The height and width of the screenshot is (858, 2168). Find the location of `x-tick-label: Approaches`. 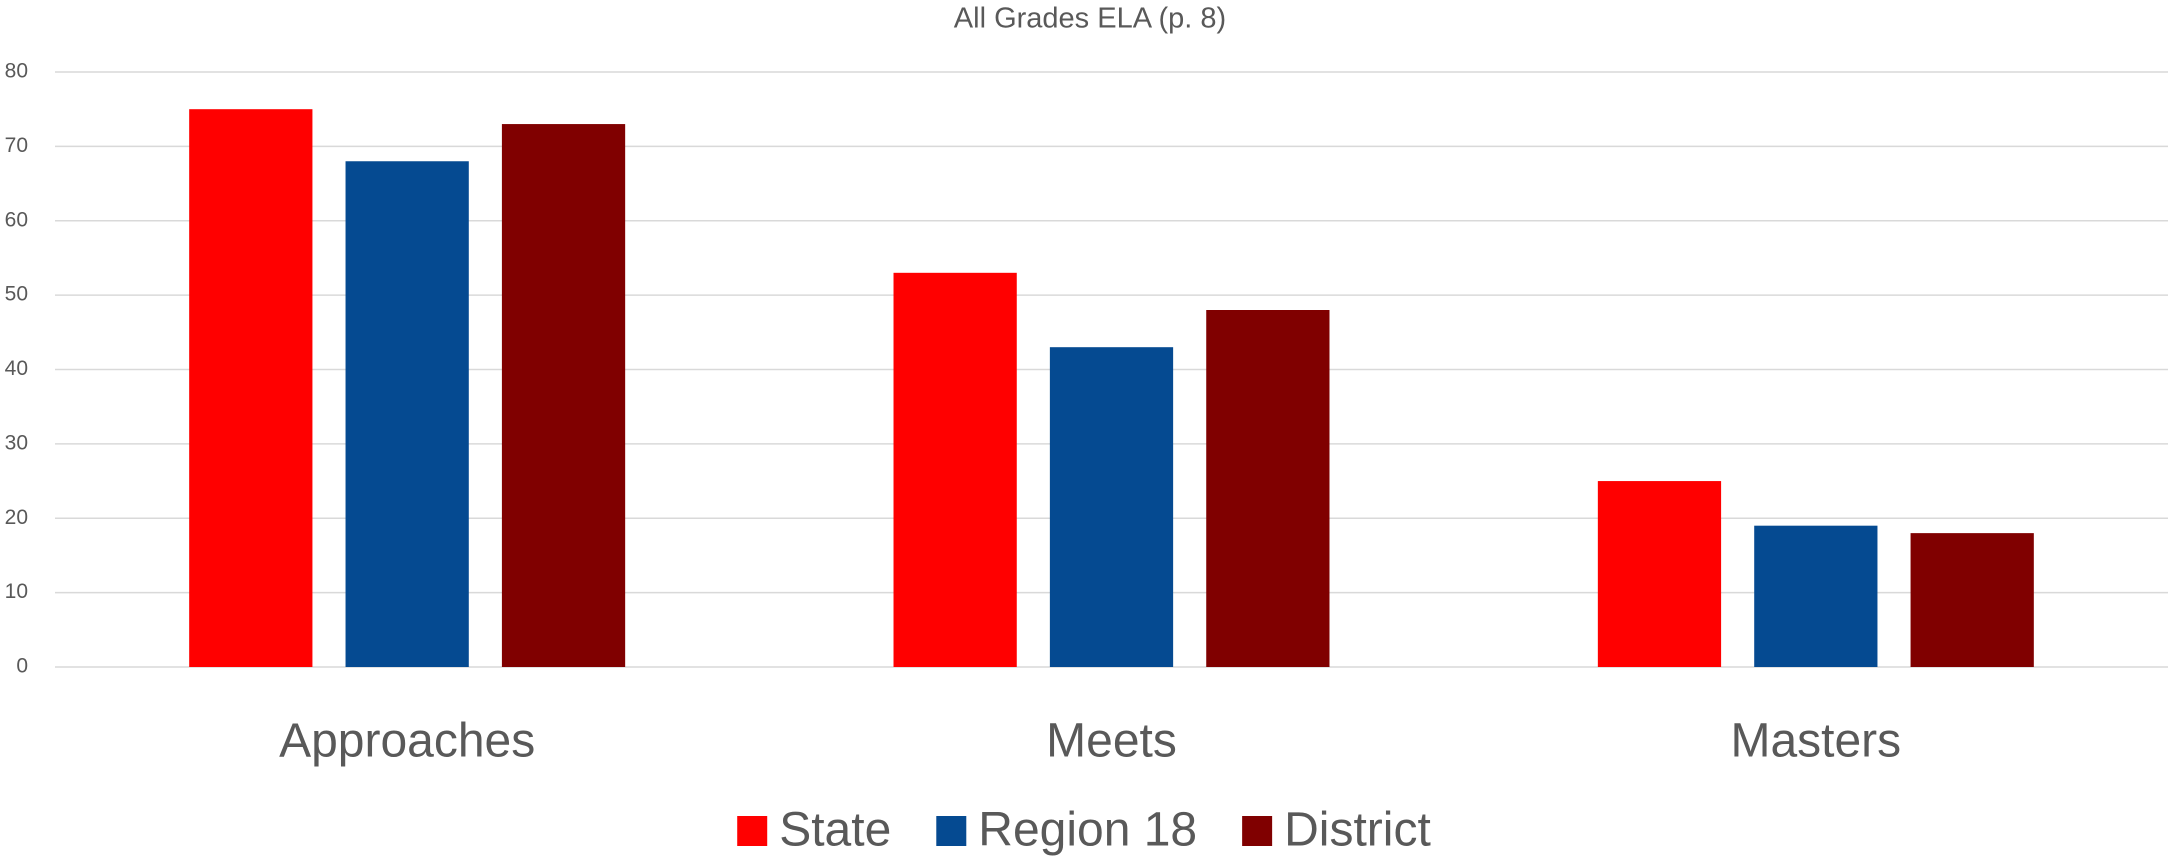

x-tick-label: Approaches is located at coordinates (407, 741).